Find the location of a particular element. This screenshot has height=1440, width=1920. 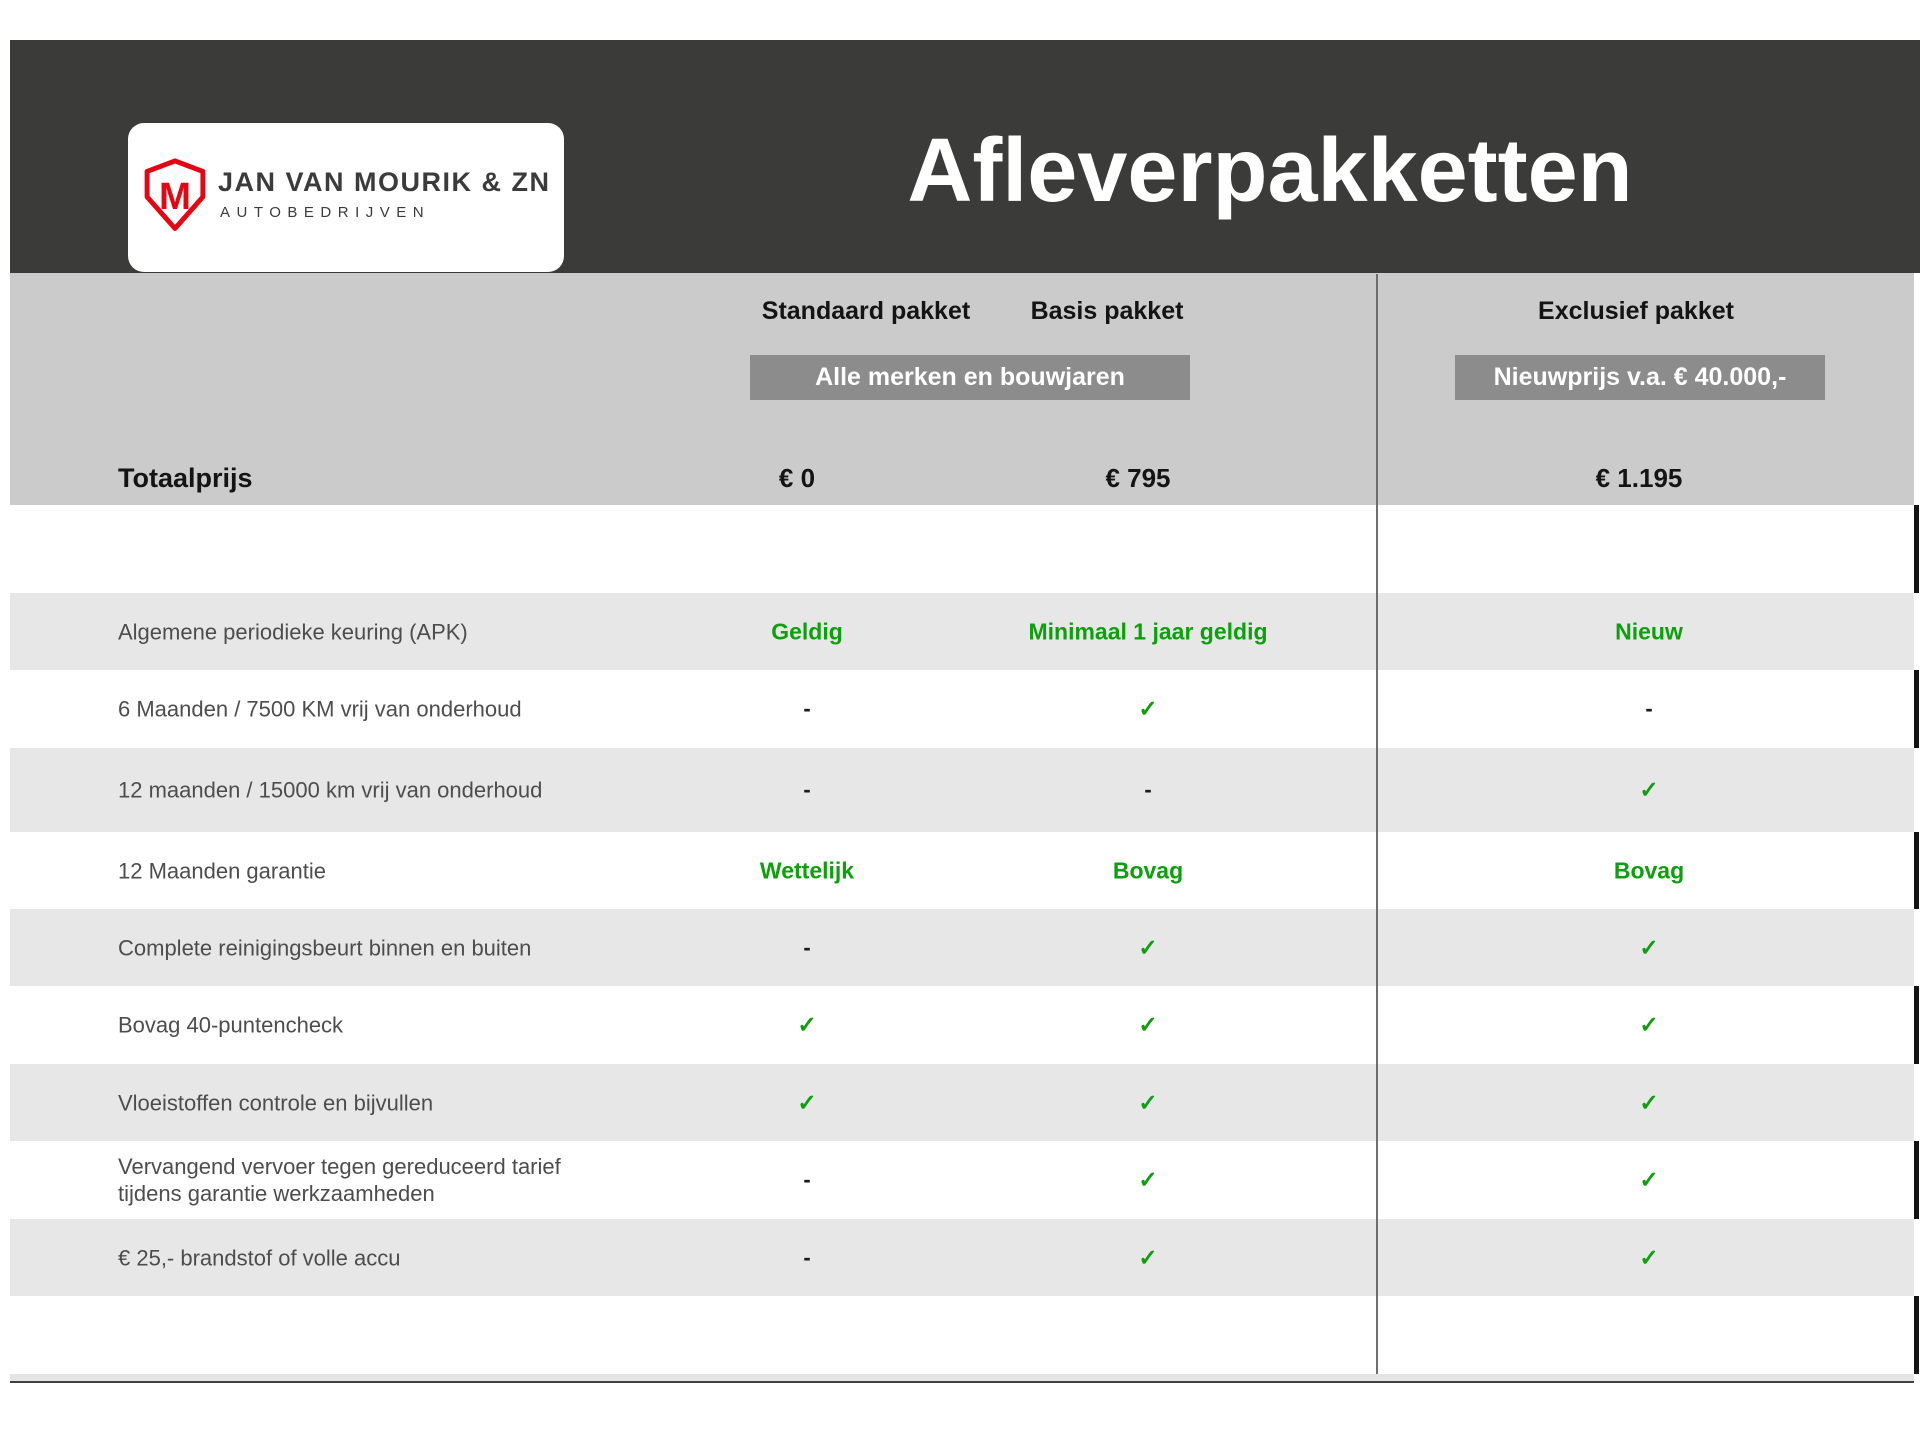

row-label: Bovag 40-puntencheck is located at coordinates (231, 1025).